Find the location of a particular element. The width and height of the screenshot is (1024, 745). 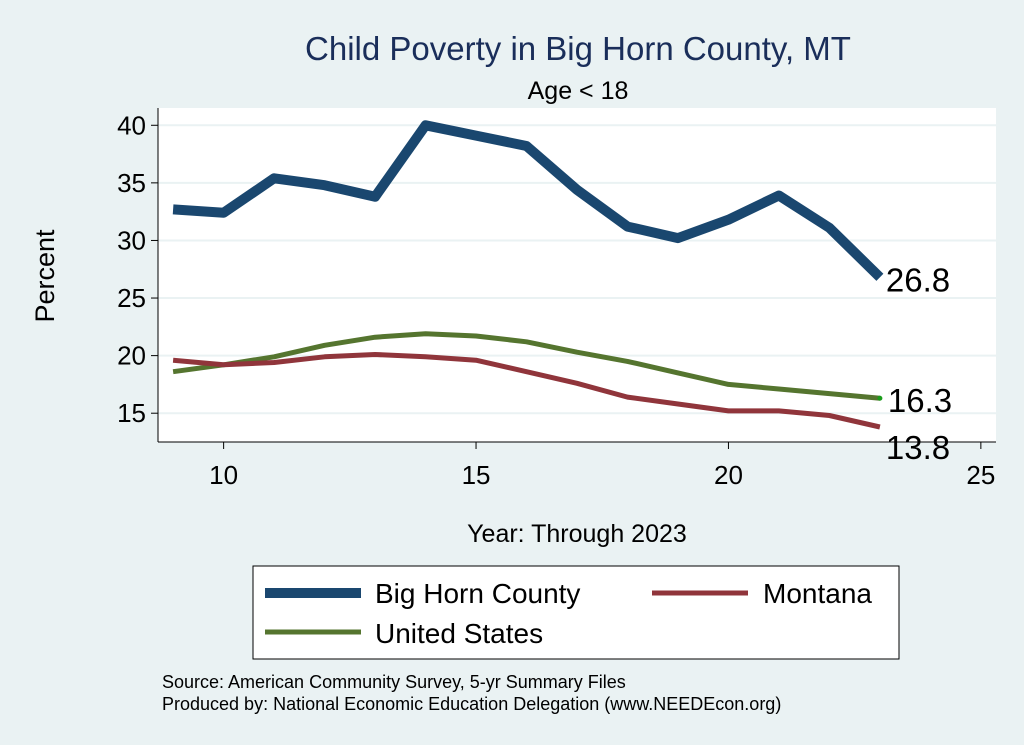

chart-title: Child Poverty in Big Horn County, MT is located at coordinates (578, 48).